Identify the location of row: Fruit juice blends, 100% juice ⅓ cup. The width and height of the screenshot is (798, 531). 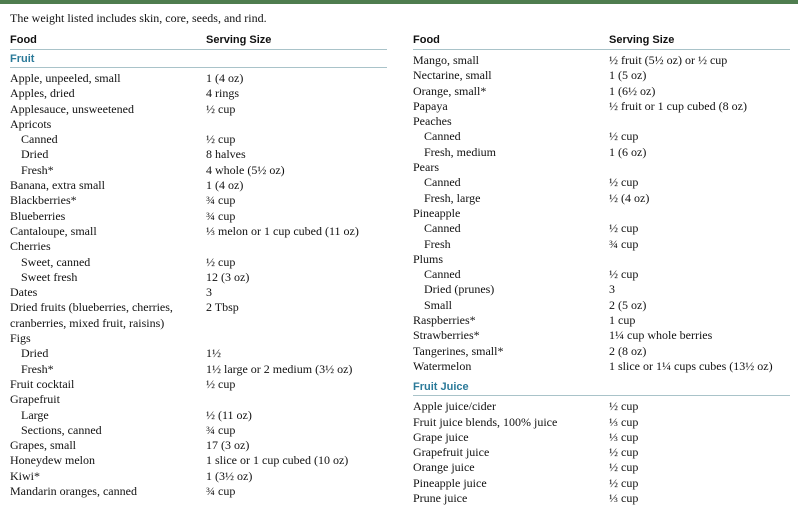
(601, 422).